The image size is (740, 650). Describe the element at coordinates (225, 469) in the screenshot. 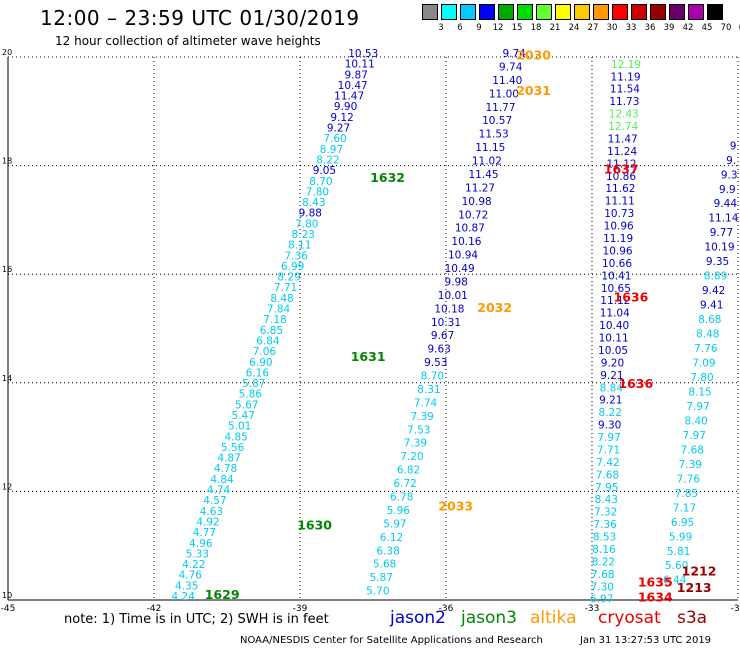

I see `swh-value: 4.78` at that location.